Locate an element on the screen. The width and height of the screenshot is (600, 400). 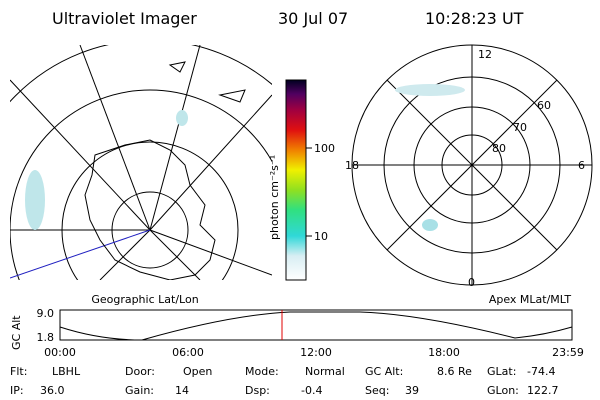
info-label: Dsp: is located at coordinates (257, 390).